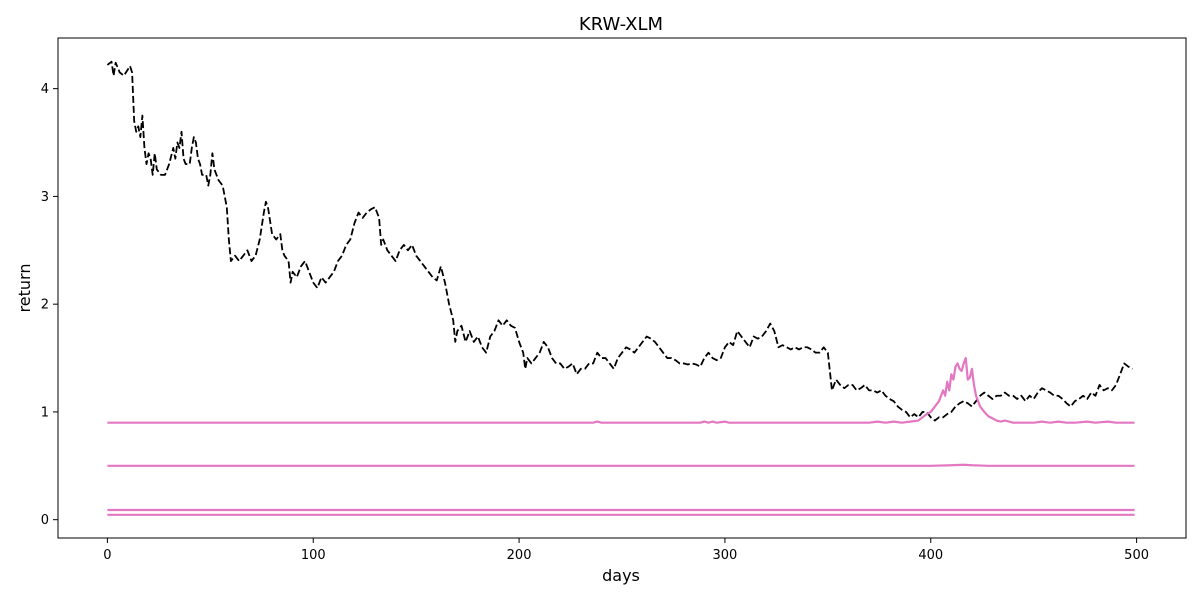 This screenshot has height=600, width=1200. Describe the element at coordinates (519, 555) in the screenshot. I see `x-tick-label: 200` at that location.